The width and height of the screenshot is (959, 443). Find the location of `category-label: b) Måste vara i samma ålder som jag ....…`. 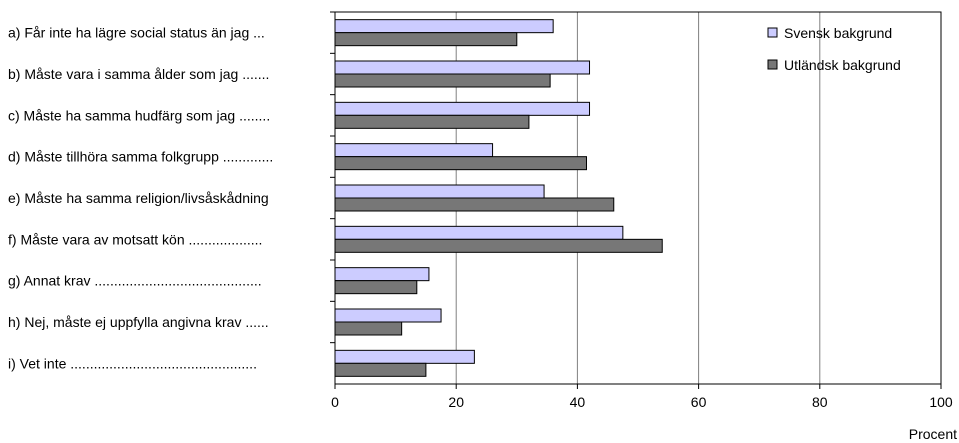

category-label: b) Måste vara i samma ålder som jag ....… is located at coordinates (138, 74).